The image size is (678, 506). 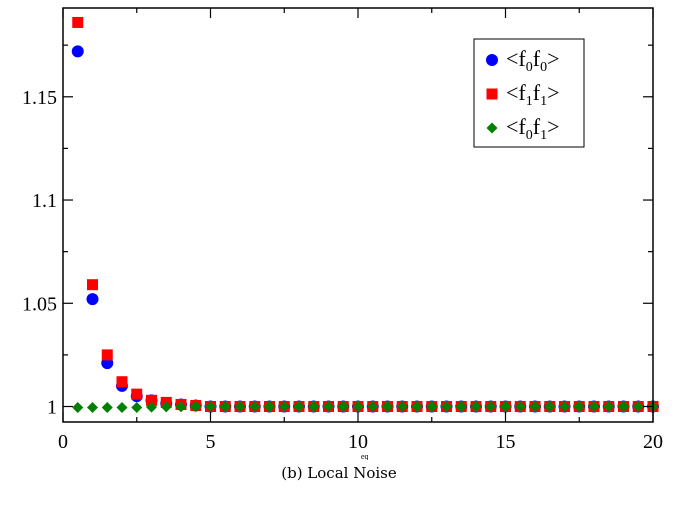 What do you see at coordinates (358, 442) in the screenshot?
I see `x-tick-label: 10` at bounding box center [358, 442].